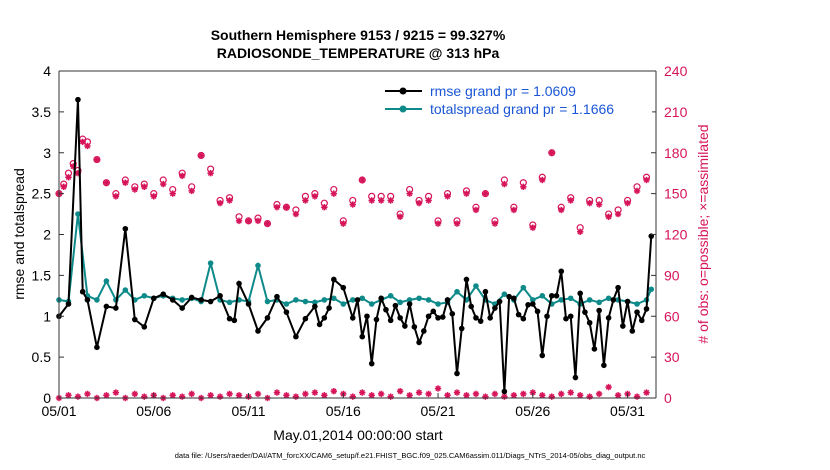  I want to click on y-tick-label-left: 2, so click(47, 235).